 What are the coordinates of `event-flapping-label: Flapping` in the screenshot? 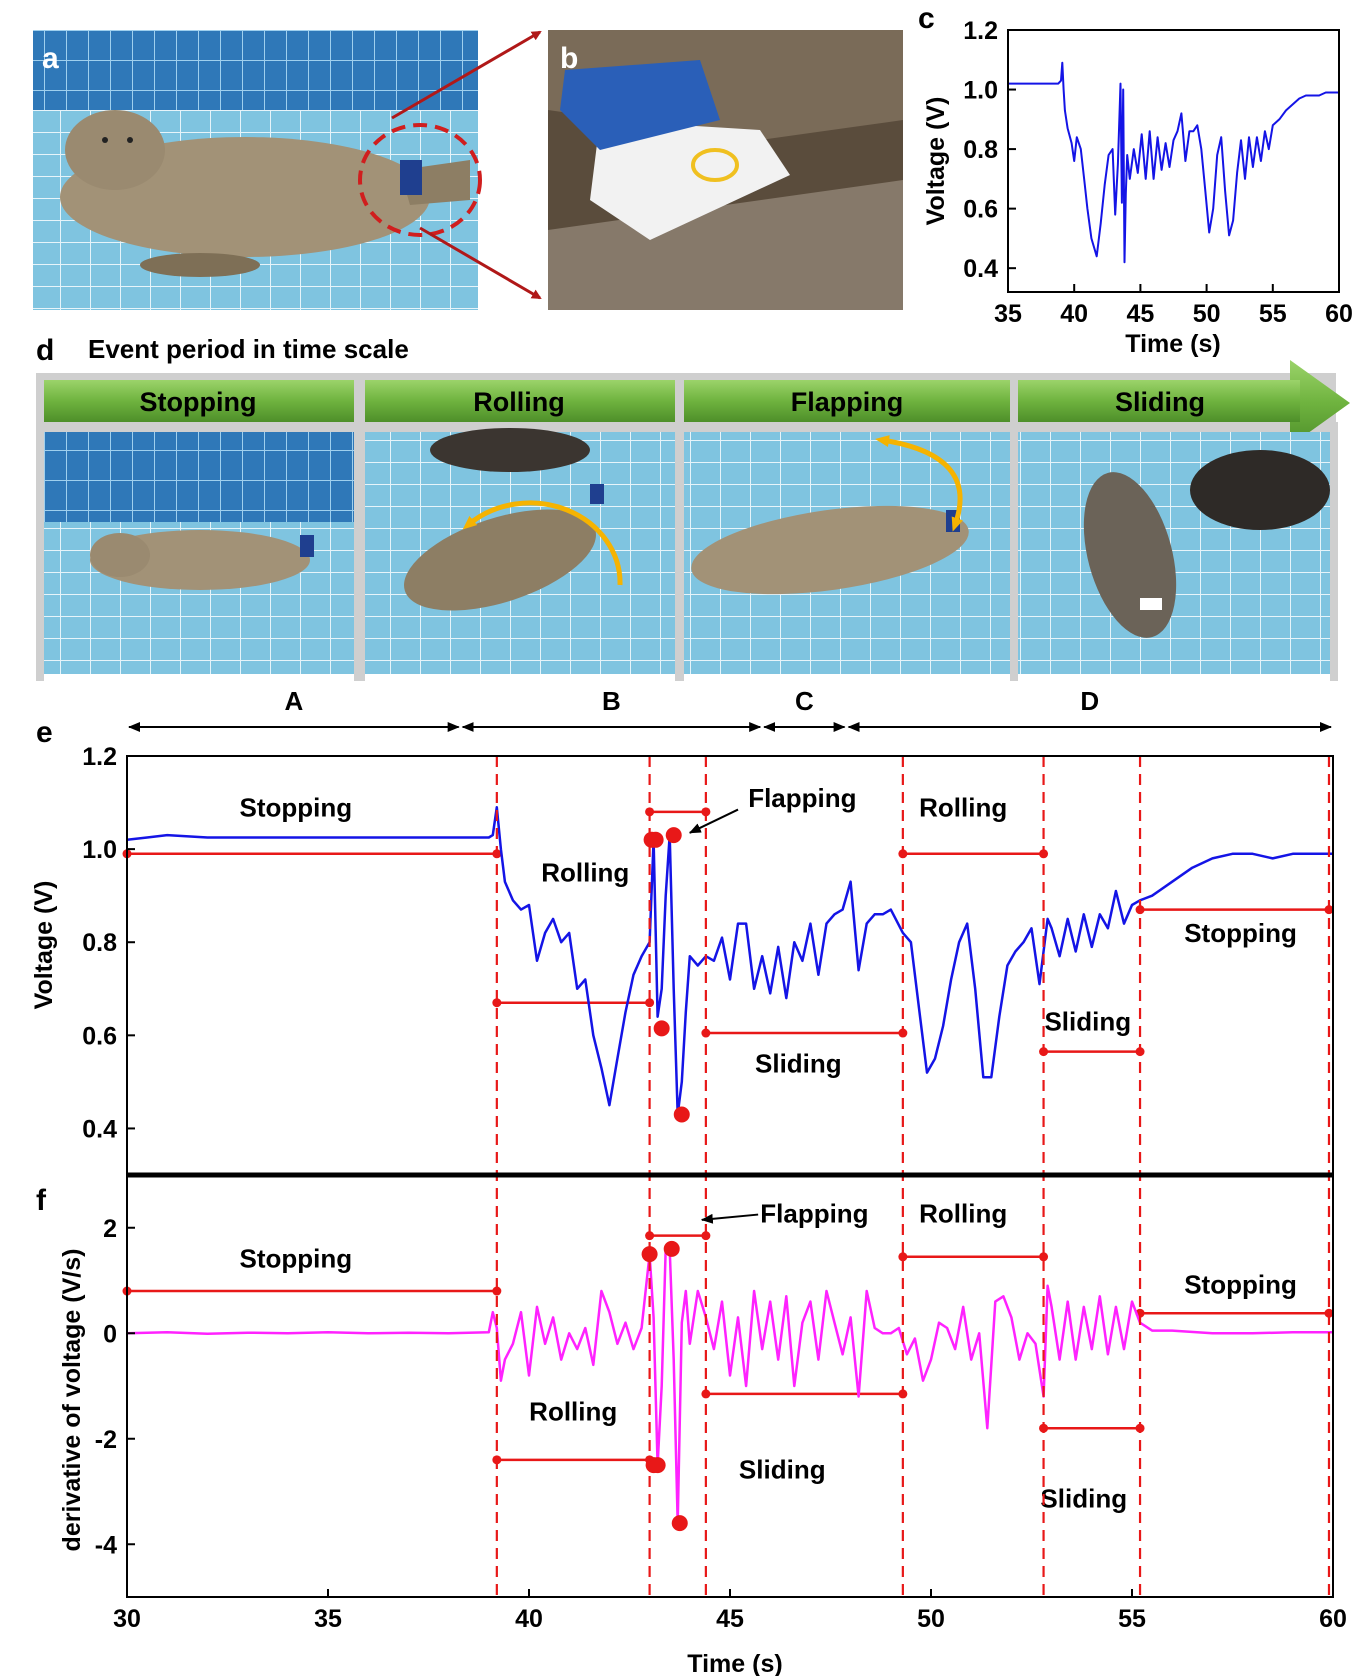 It's located at (847, 402).